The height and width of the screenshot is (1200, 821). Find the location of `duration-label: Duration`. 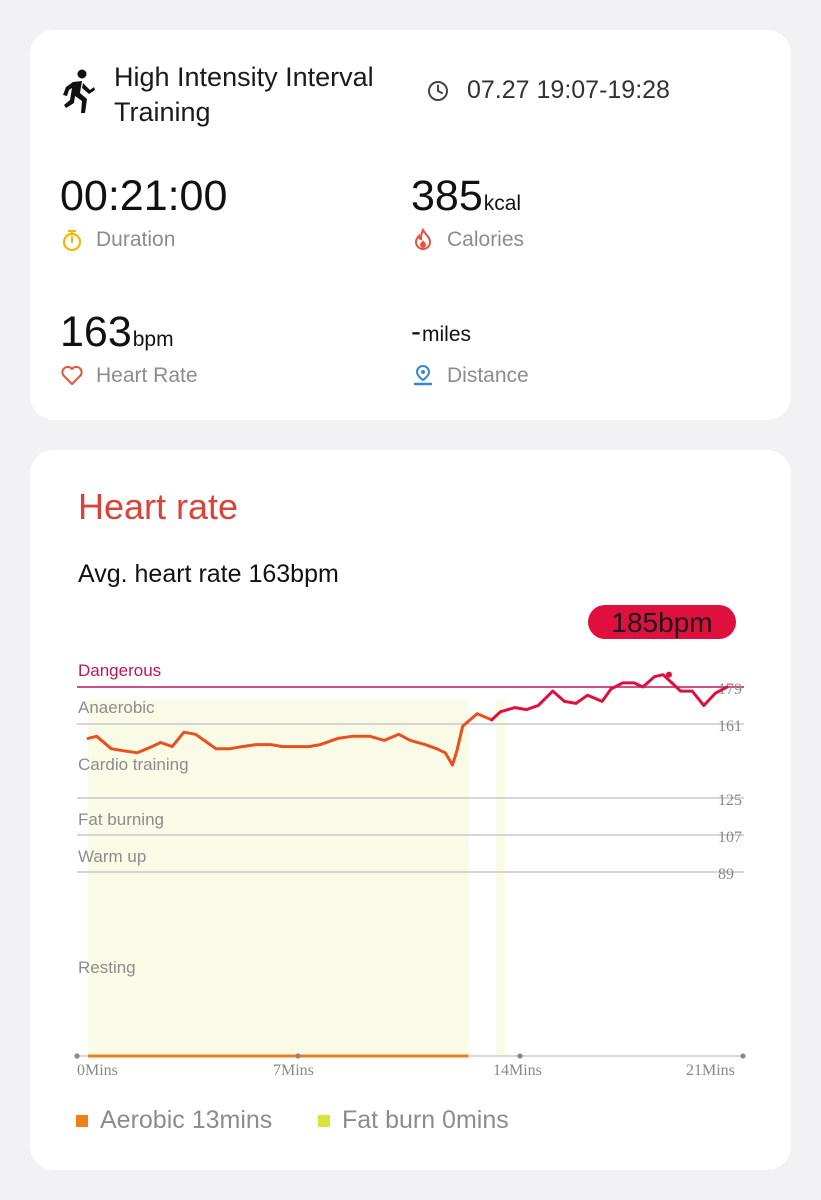

duration-label: Duration is located at coordinates (136, 239).